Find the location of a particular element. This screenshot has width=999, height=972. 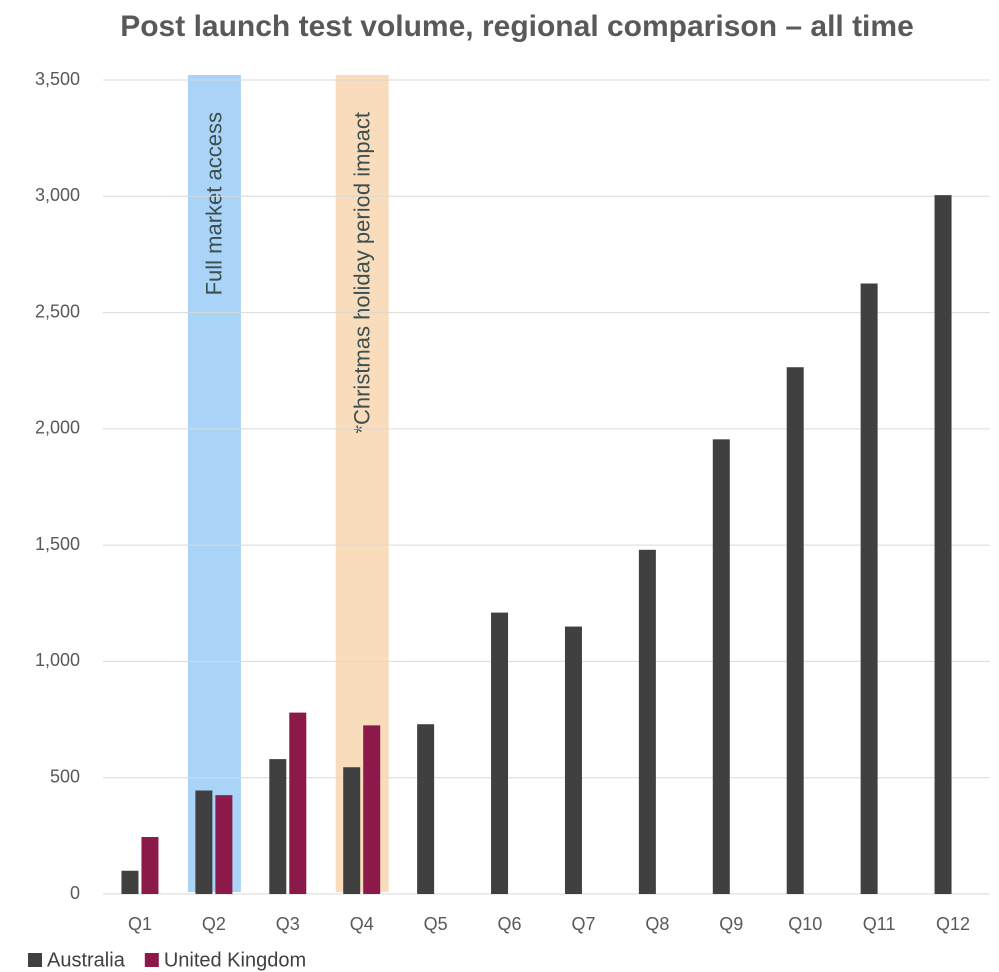

legend-label: United Kingdom is located at coordinates (235, 960).